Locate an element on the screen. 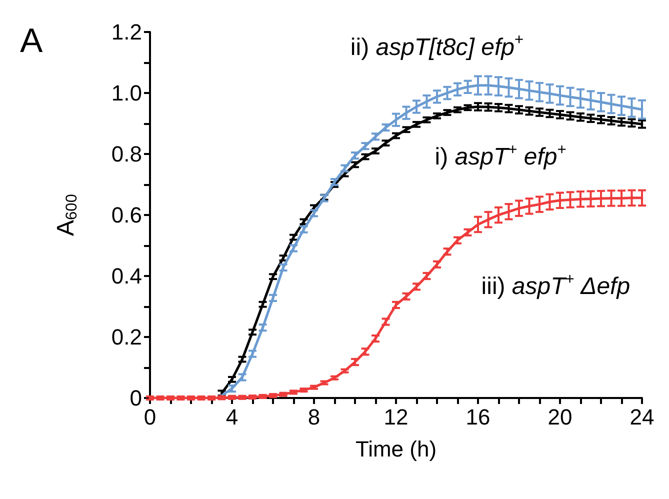 The width and height of the screenshot is (669, 499). y-axis-title: A600 is located at coordinates (66, 215).